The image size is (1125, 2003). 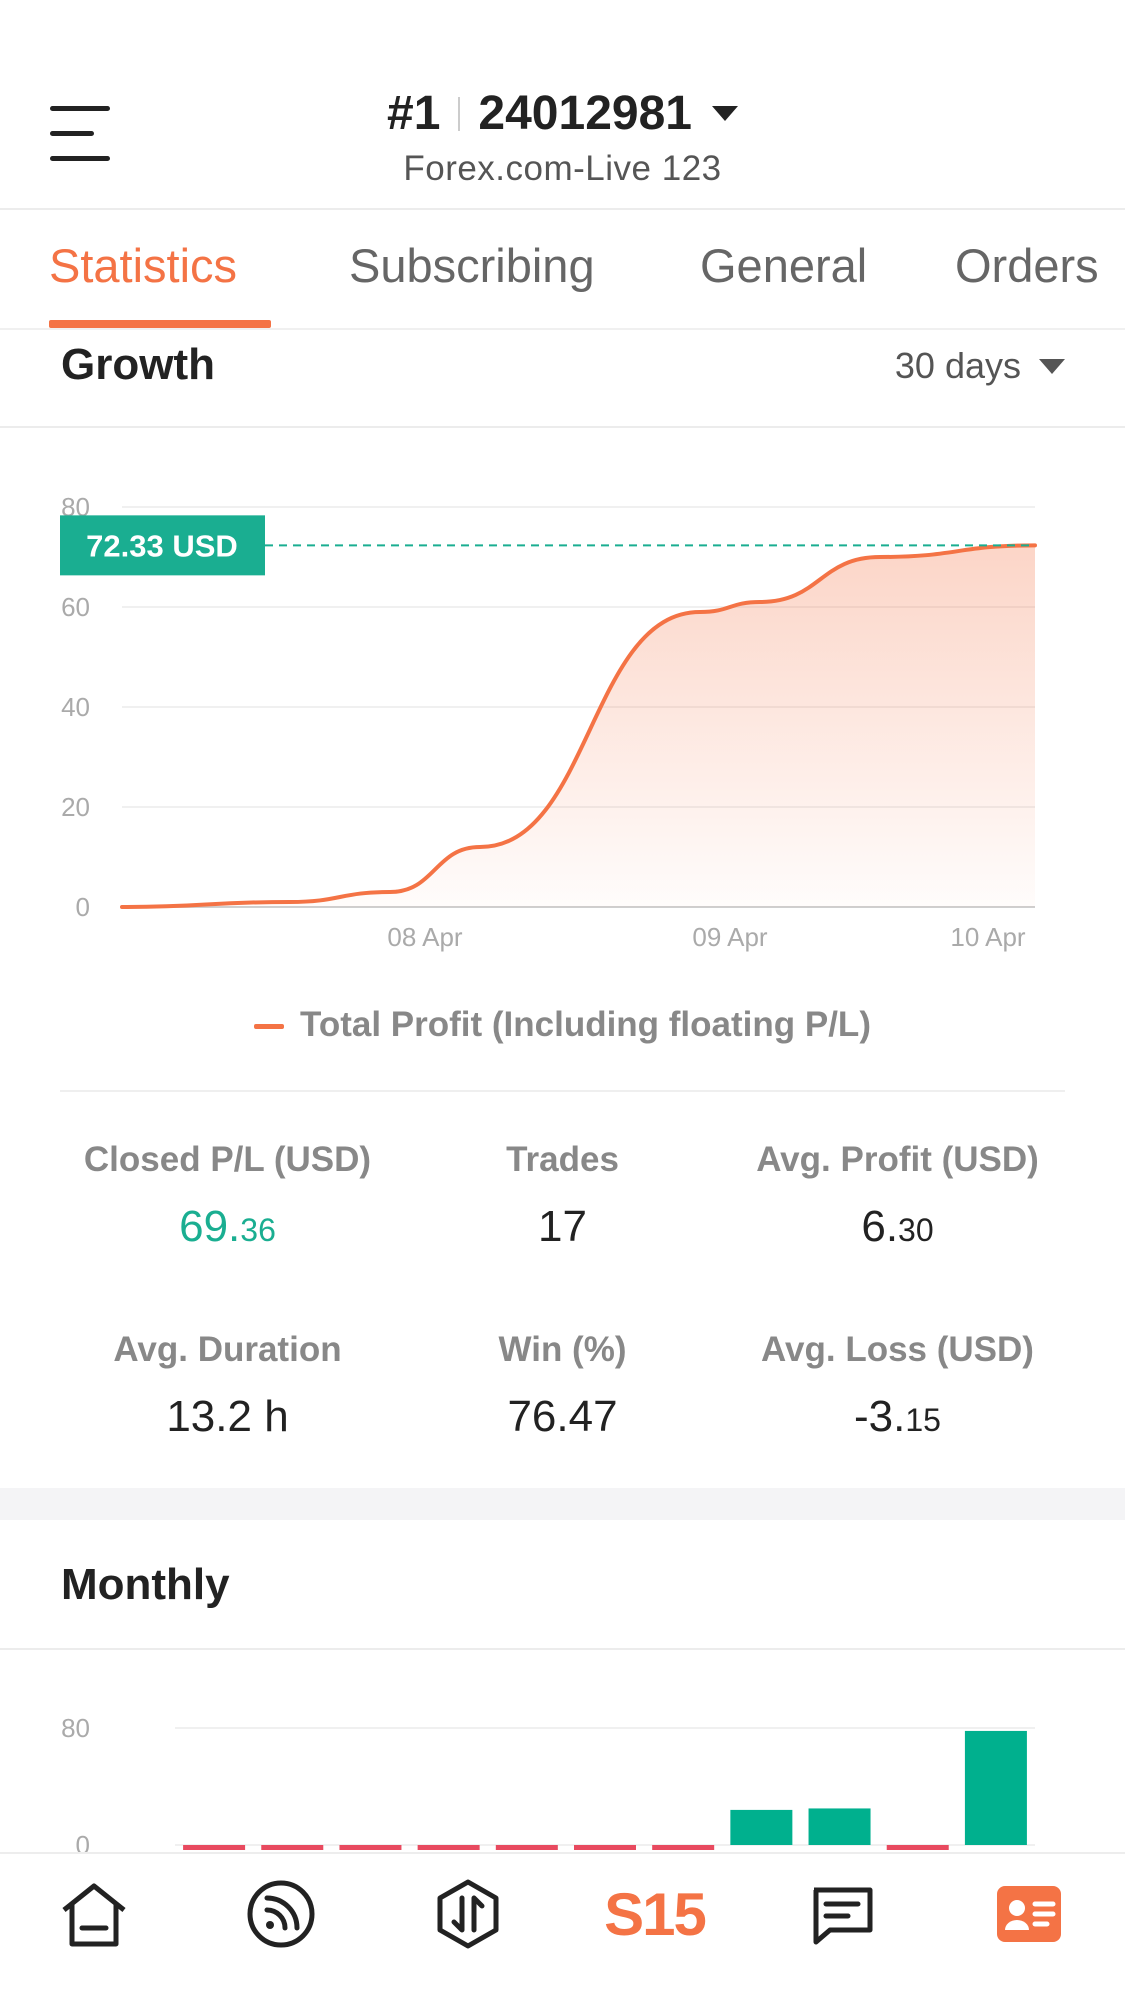 I want to click on series-area, so click(x=578, y=726).